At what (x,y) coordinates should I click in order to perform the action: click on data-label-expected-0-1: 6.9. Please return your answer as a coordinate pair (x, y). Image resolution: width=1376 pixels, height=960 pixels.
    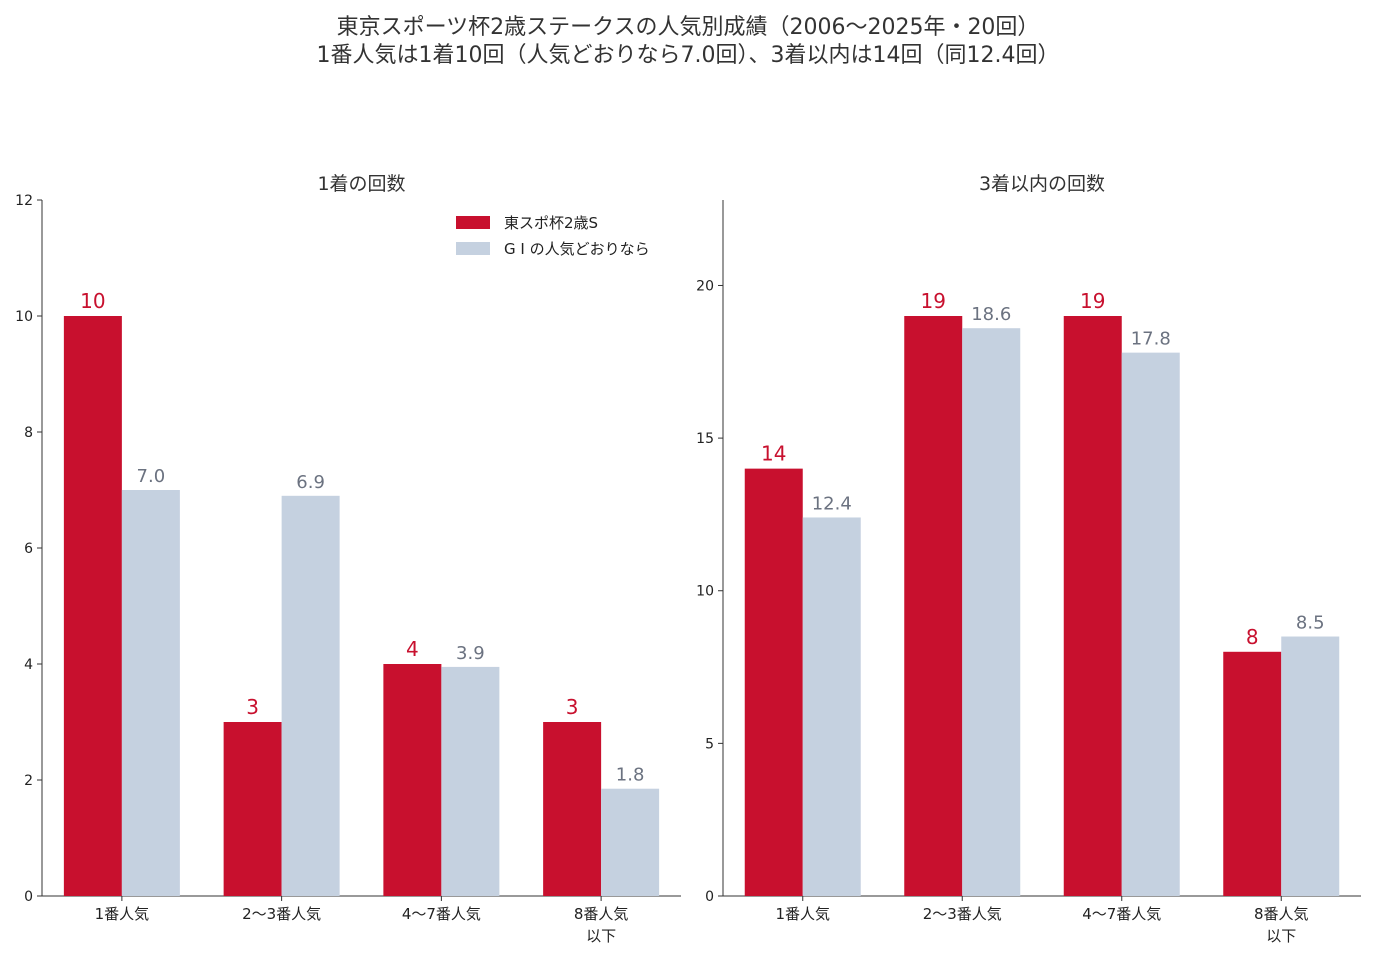
    Looking at the image, I should click on (310, 482).